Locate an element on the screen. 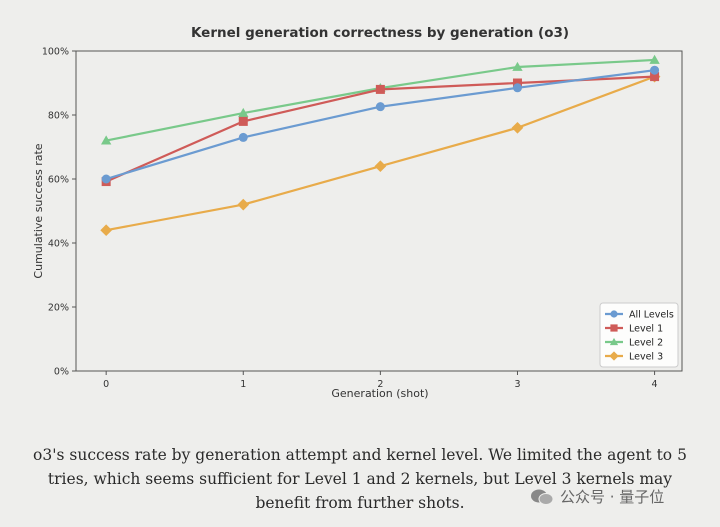 The height and width of the screenshot is (527, 720). legend: All Levels Level 1 Level 2 Level 3 is located at coordinates (639, 335).